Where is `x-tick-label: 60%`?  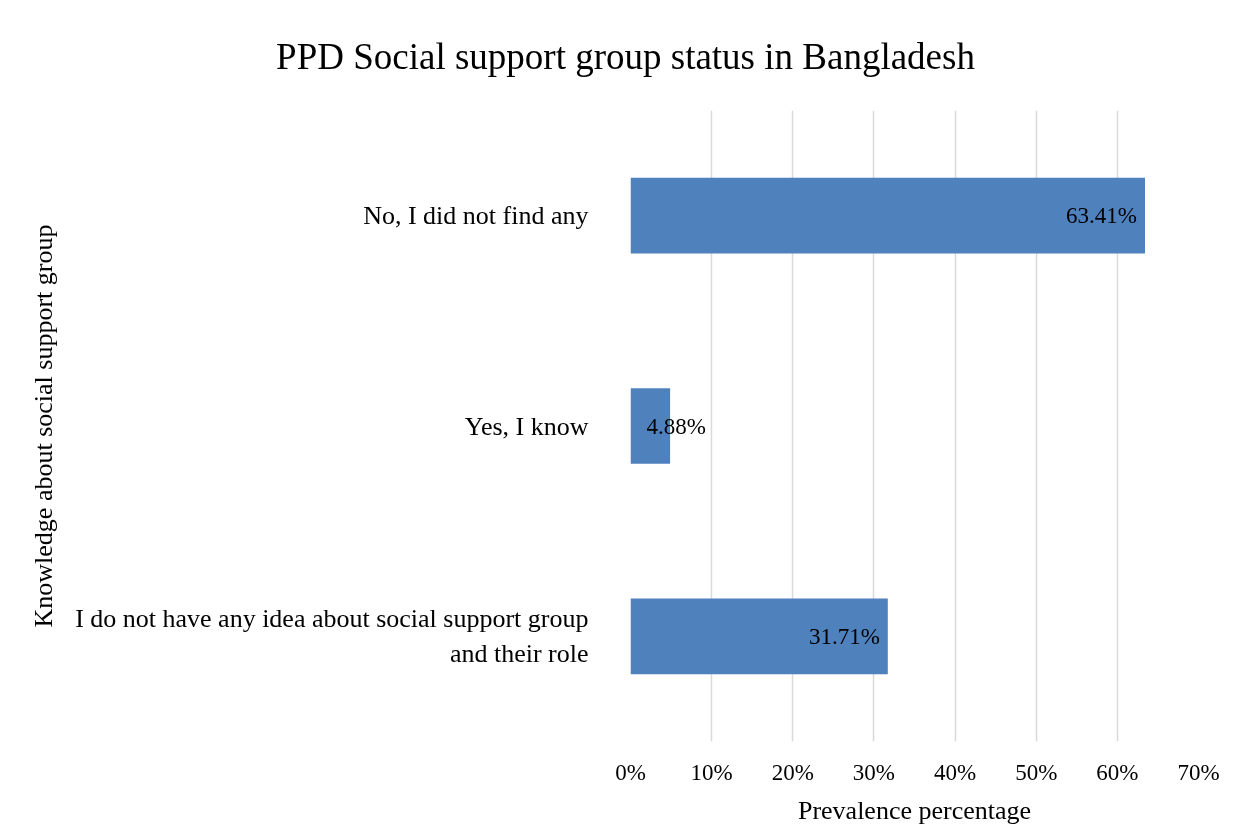
x-tick-label: 60% is located at coordinates (1117, 772).